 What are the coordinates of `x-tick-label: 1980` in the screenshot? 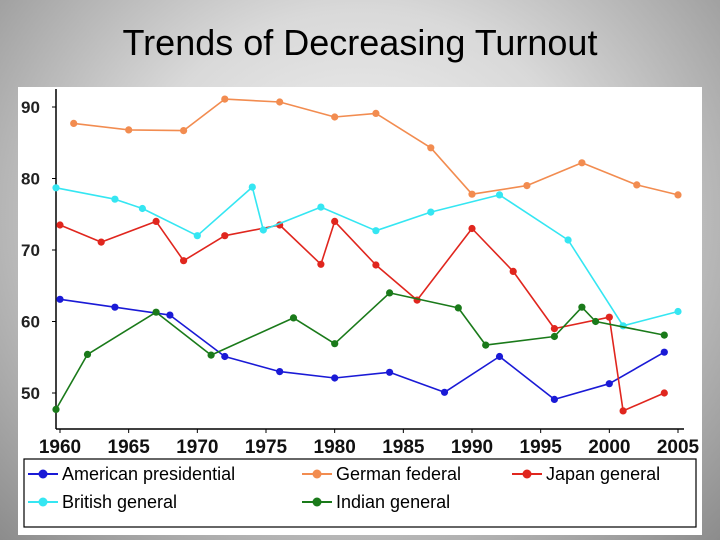 It's located at (335, 447).